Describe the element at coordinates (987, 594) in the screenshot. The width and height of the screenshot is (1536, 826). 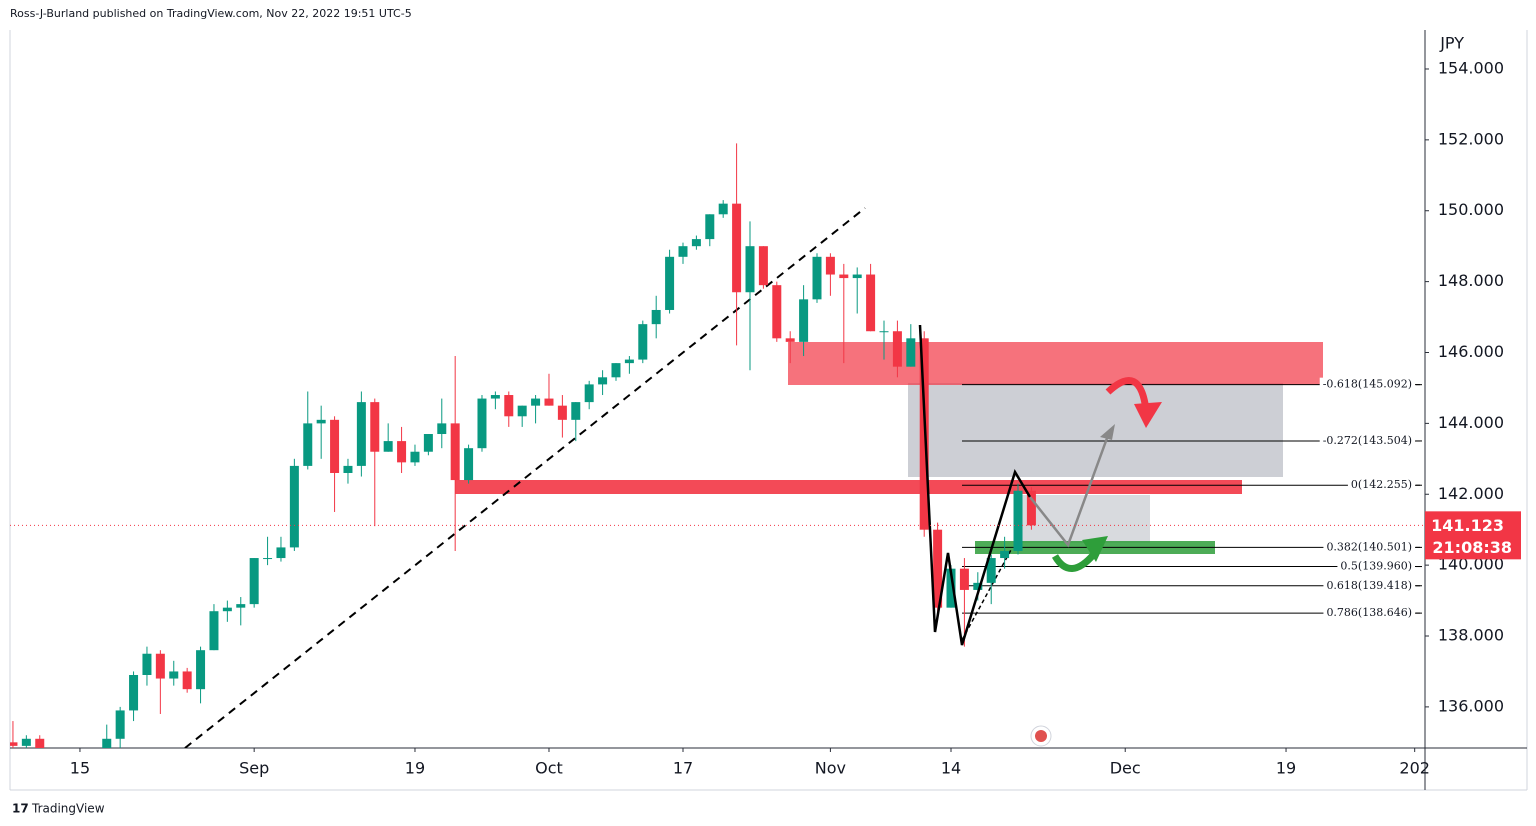
I see `trendline` at that location.